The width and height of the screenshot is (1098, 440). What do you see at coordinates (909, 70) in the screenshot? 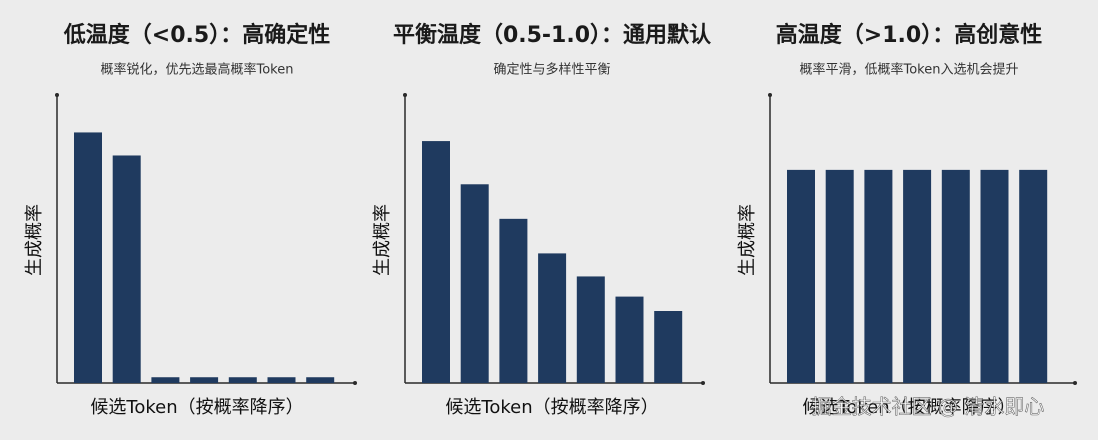
I see `chart-subtitle: 概率平滑，低概率Token入选机会提升` at bounding box center [909, 70].